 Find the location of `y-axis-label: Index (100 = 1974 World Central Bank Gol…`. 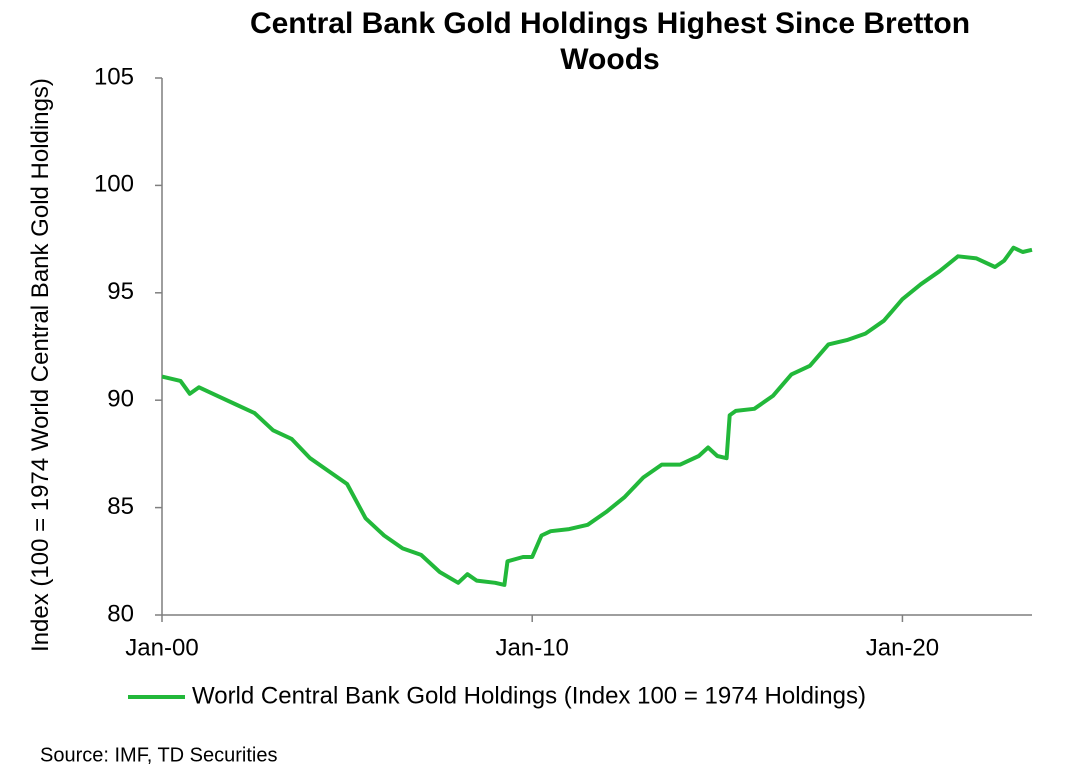

y-axis-label: Index (100 = 1974 World Central Bank Gol… is located at coordinates (40, 365).